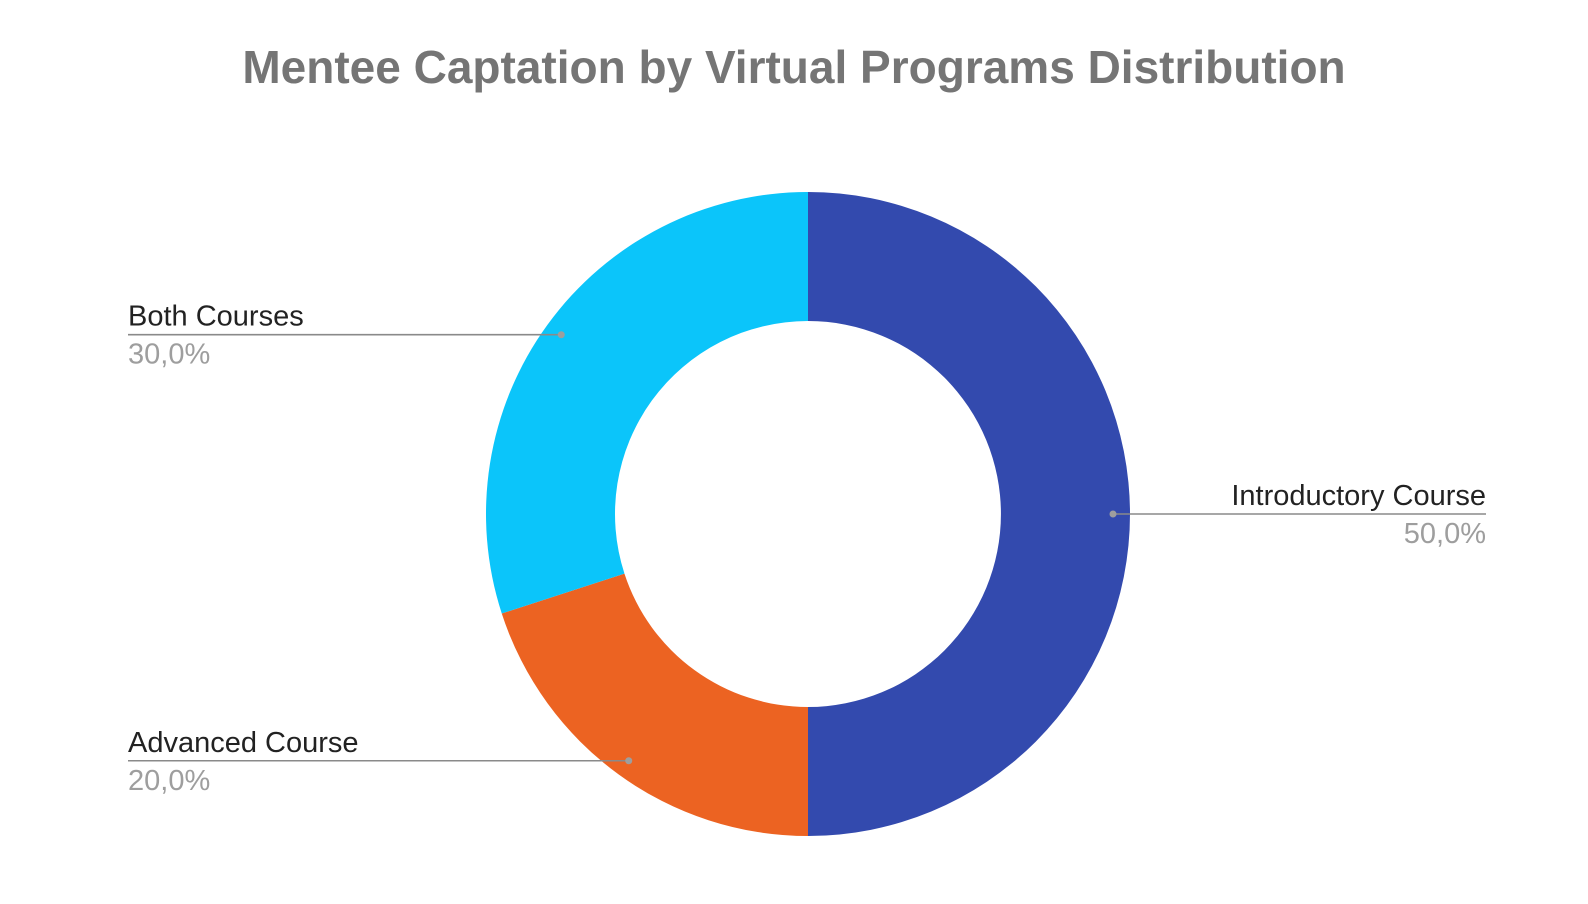  What do you see at coordinates (561, 335) in the screenshot?
I see `leader-dot-both-courses` at bounding box center [561, 335].